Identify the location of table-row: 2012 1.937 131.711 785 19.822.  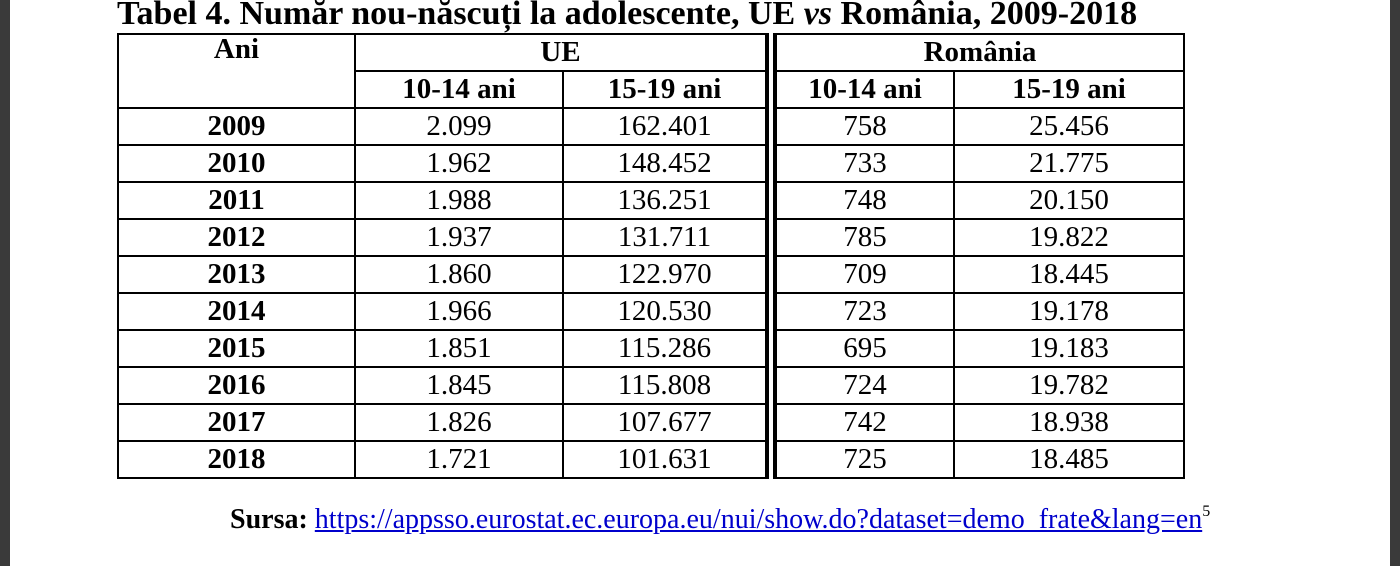
(651, 237).